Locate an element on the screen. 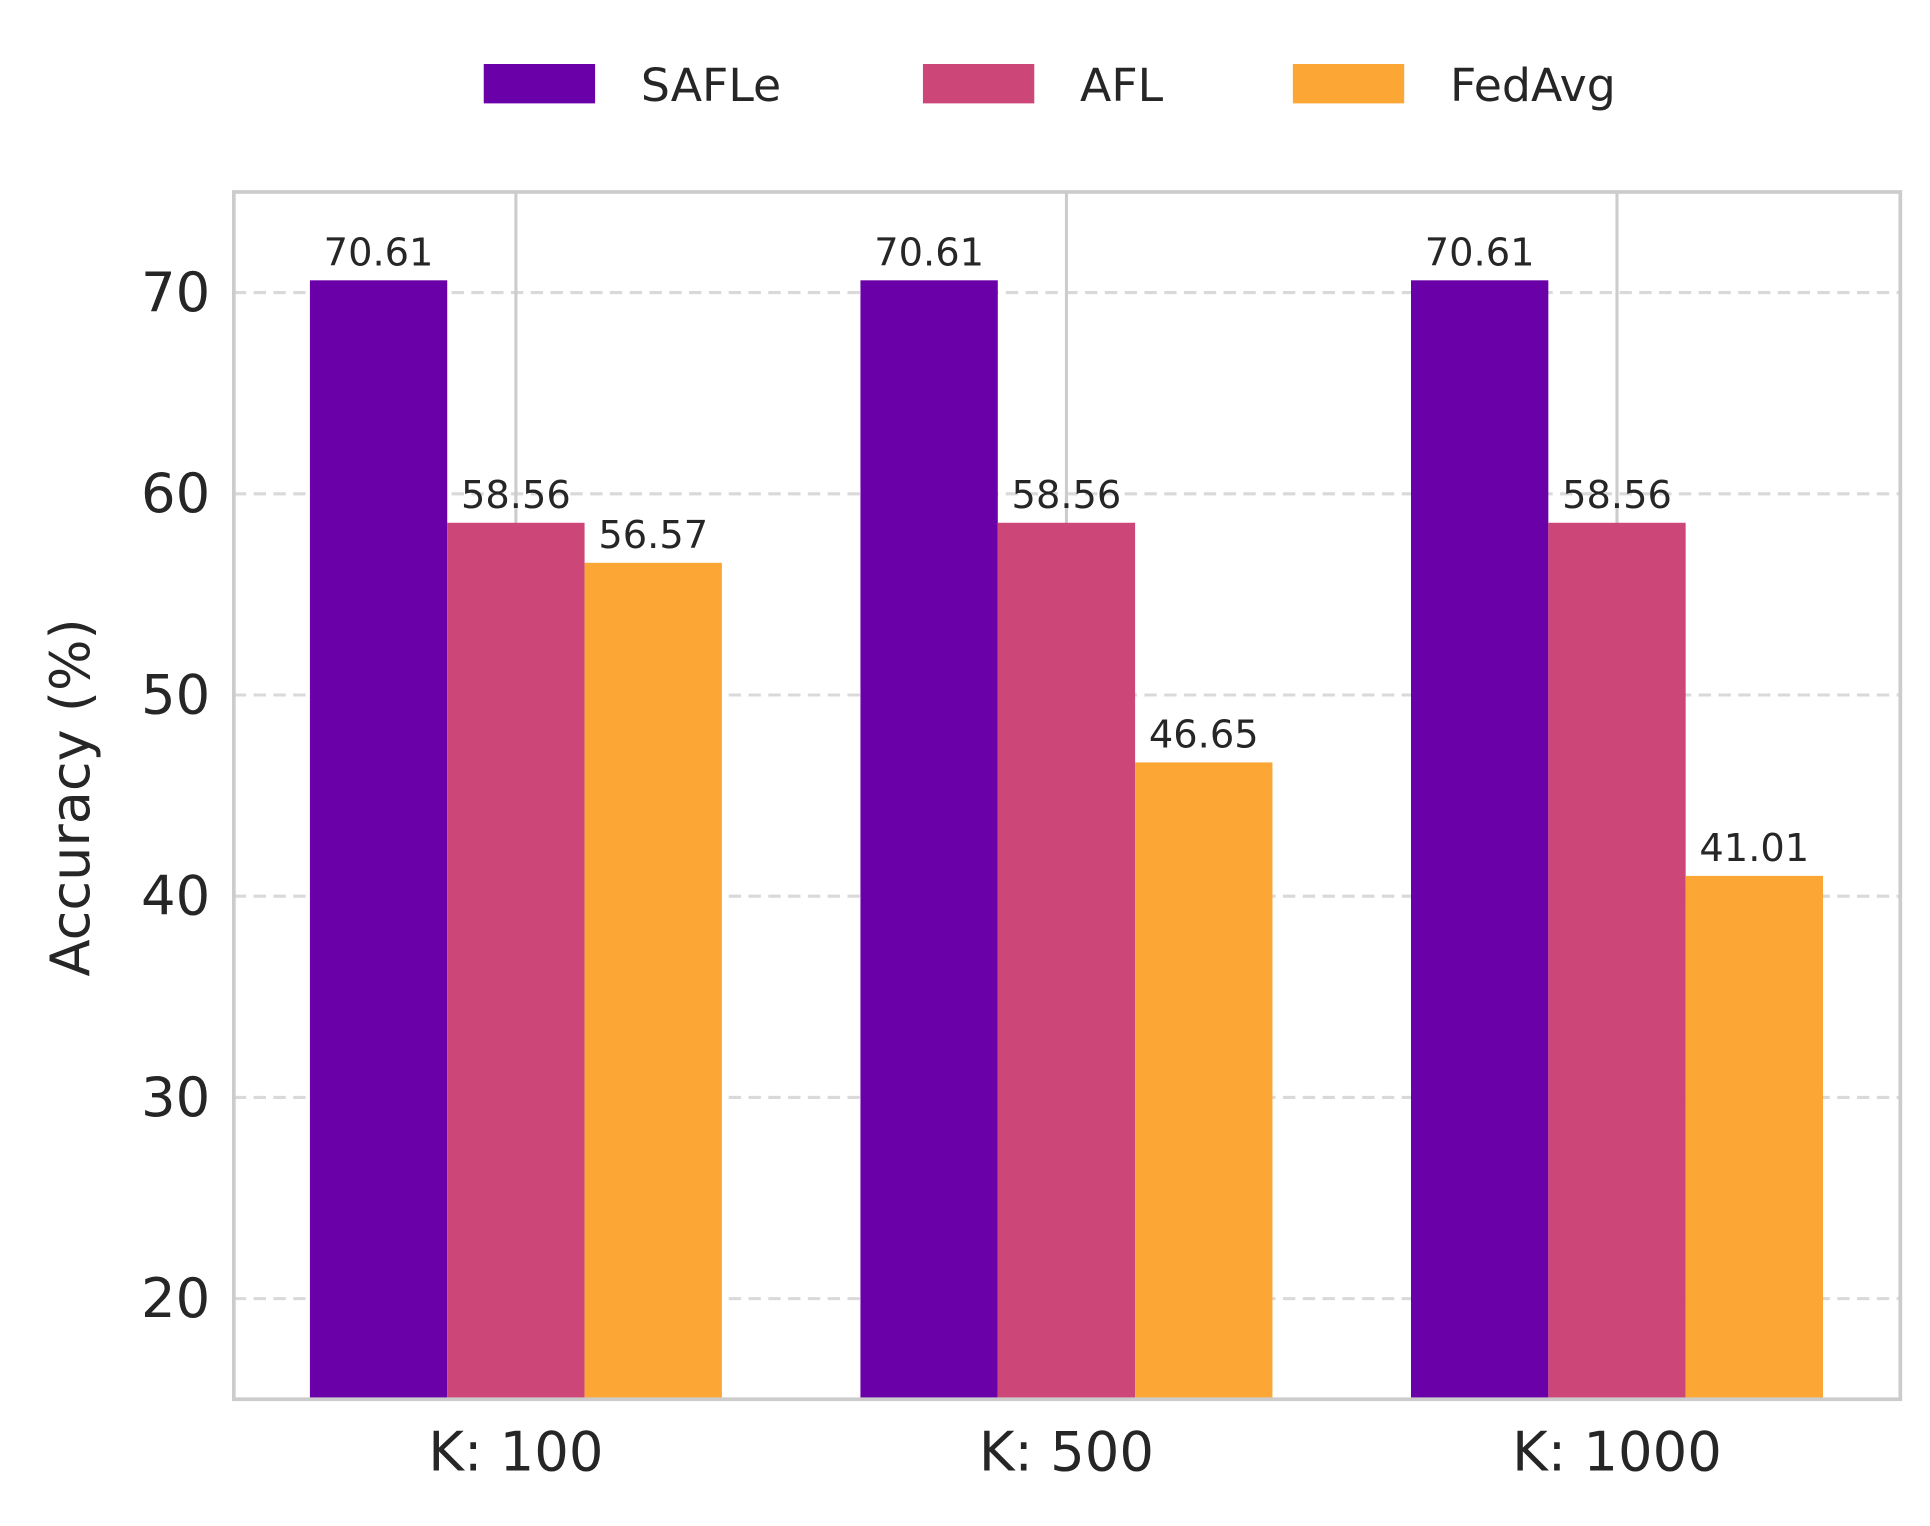  legend-label: FedAvg is located at coordinates (1533, 85).